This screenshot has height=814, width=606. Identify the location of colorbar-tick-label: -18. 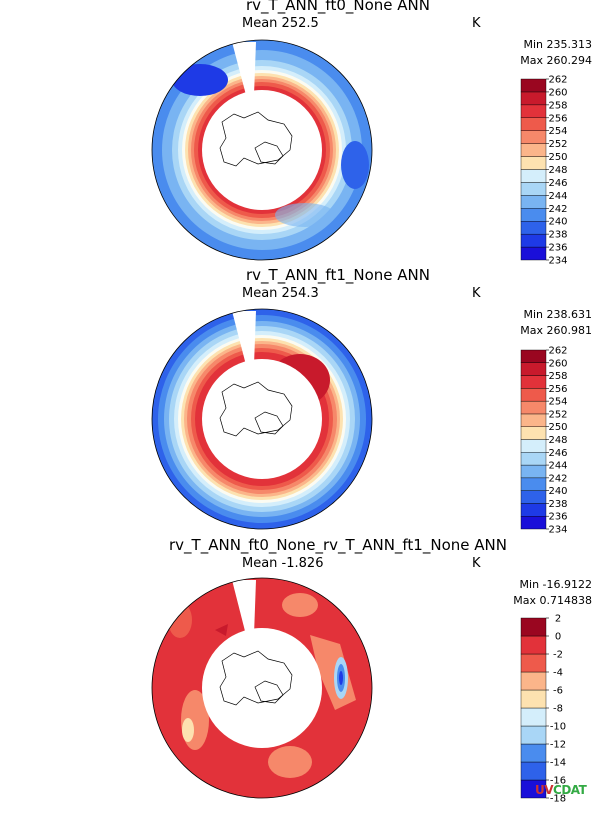
(558, 799).